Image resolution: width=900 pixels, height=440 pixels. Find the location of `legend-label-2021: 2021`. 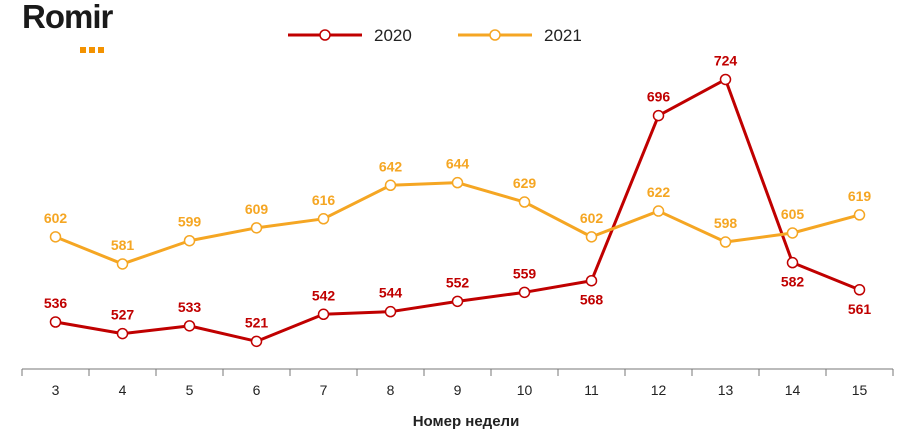

legend-label-2021: 2021 is located at coordinates (563, 35).